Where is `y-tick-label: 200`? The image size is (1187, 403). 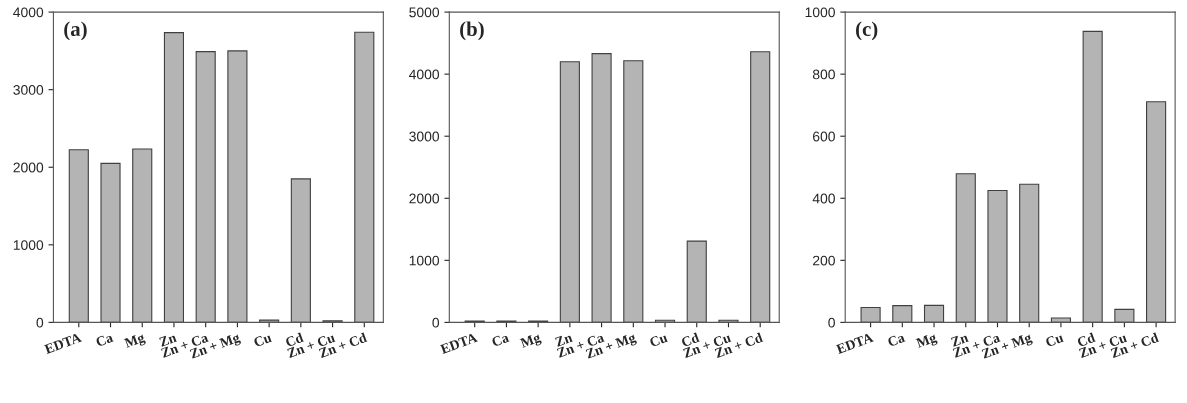
y-tick-label: 200 is located at coordinates (824, 260).